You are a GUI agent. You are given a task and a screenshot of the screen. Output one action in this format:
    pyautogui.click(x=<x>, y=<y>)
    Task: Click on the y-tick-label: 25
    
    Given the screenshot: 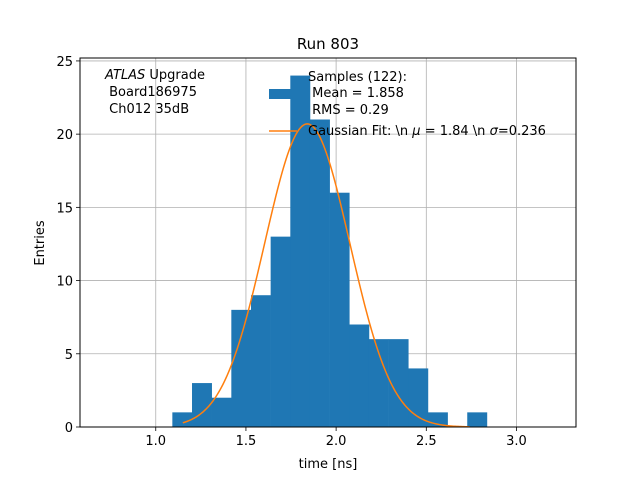 What is the action you would take?
    pyautogui.click(x=64, y=62)
    